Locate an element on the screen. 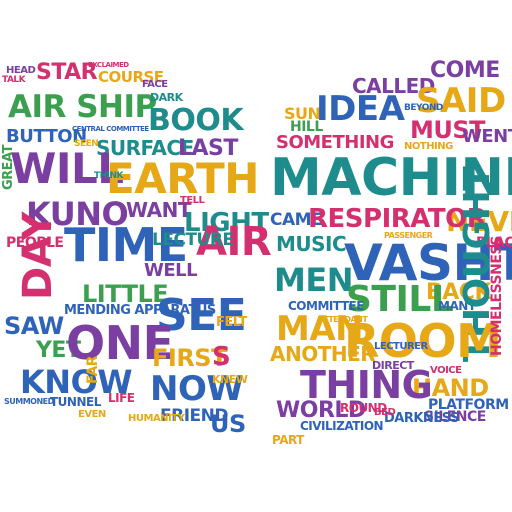 The width and height of the screenshot is (512, 512). left-word-s: S is located at coordinates (221, 357).